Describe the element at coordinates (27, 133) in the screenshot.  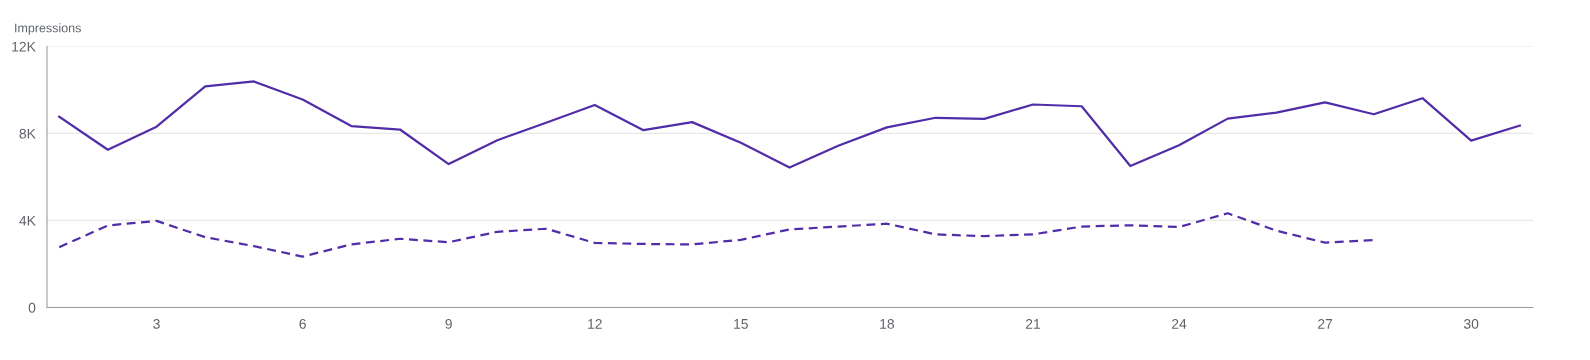
I see `y-tick-label: 8K` at that location.